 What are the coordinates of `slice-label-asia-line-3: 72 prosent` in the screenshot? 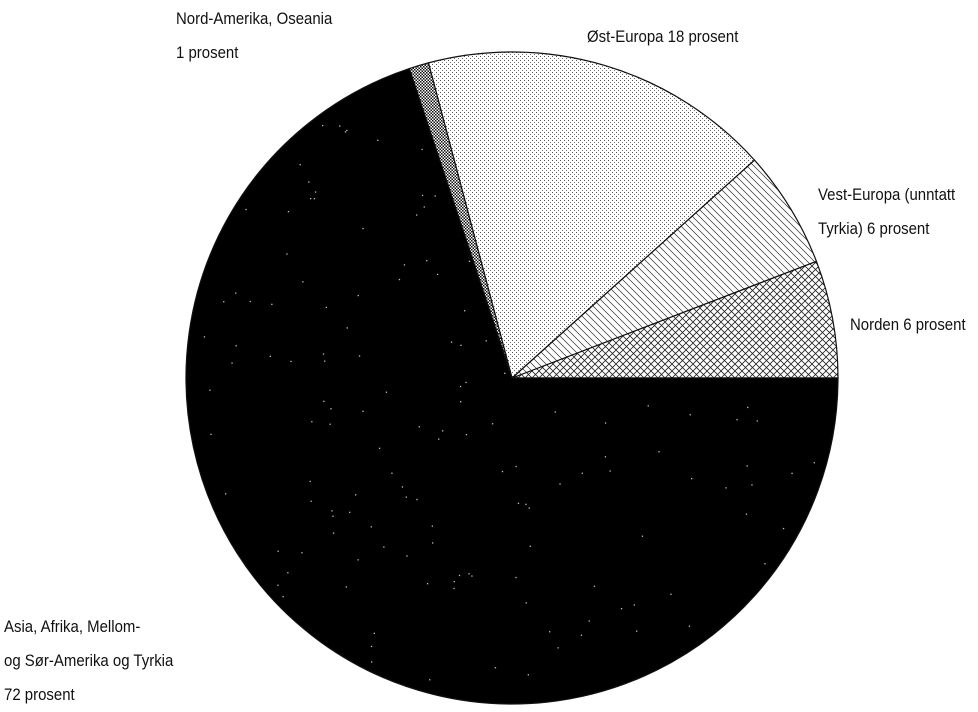 It's located at (39, 694).